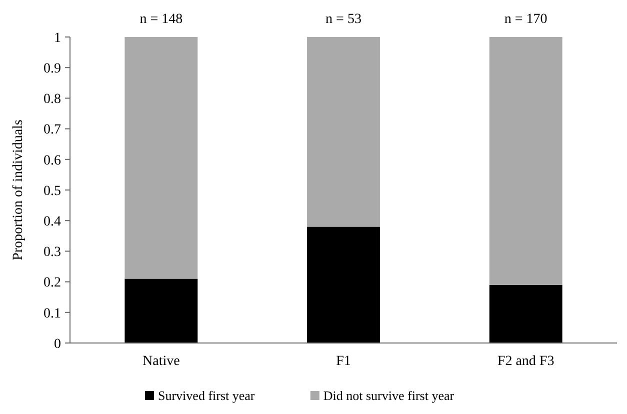  I want to click on legend-label: Did not survive first year, so click(389, 395).